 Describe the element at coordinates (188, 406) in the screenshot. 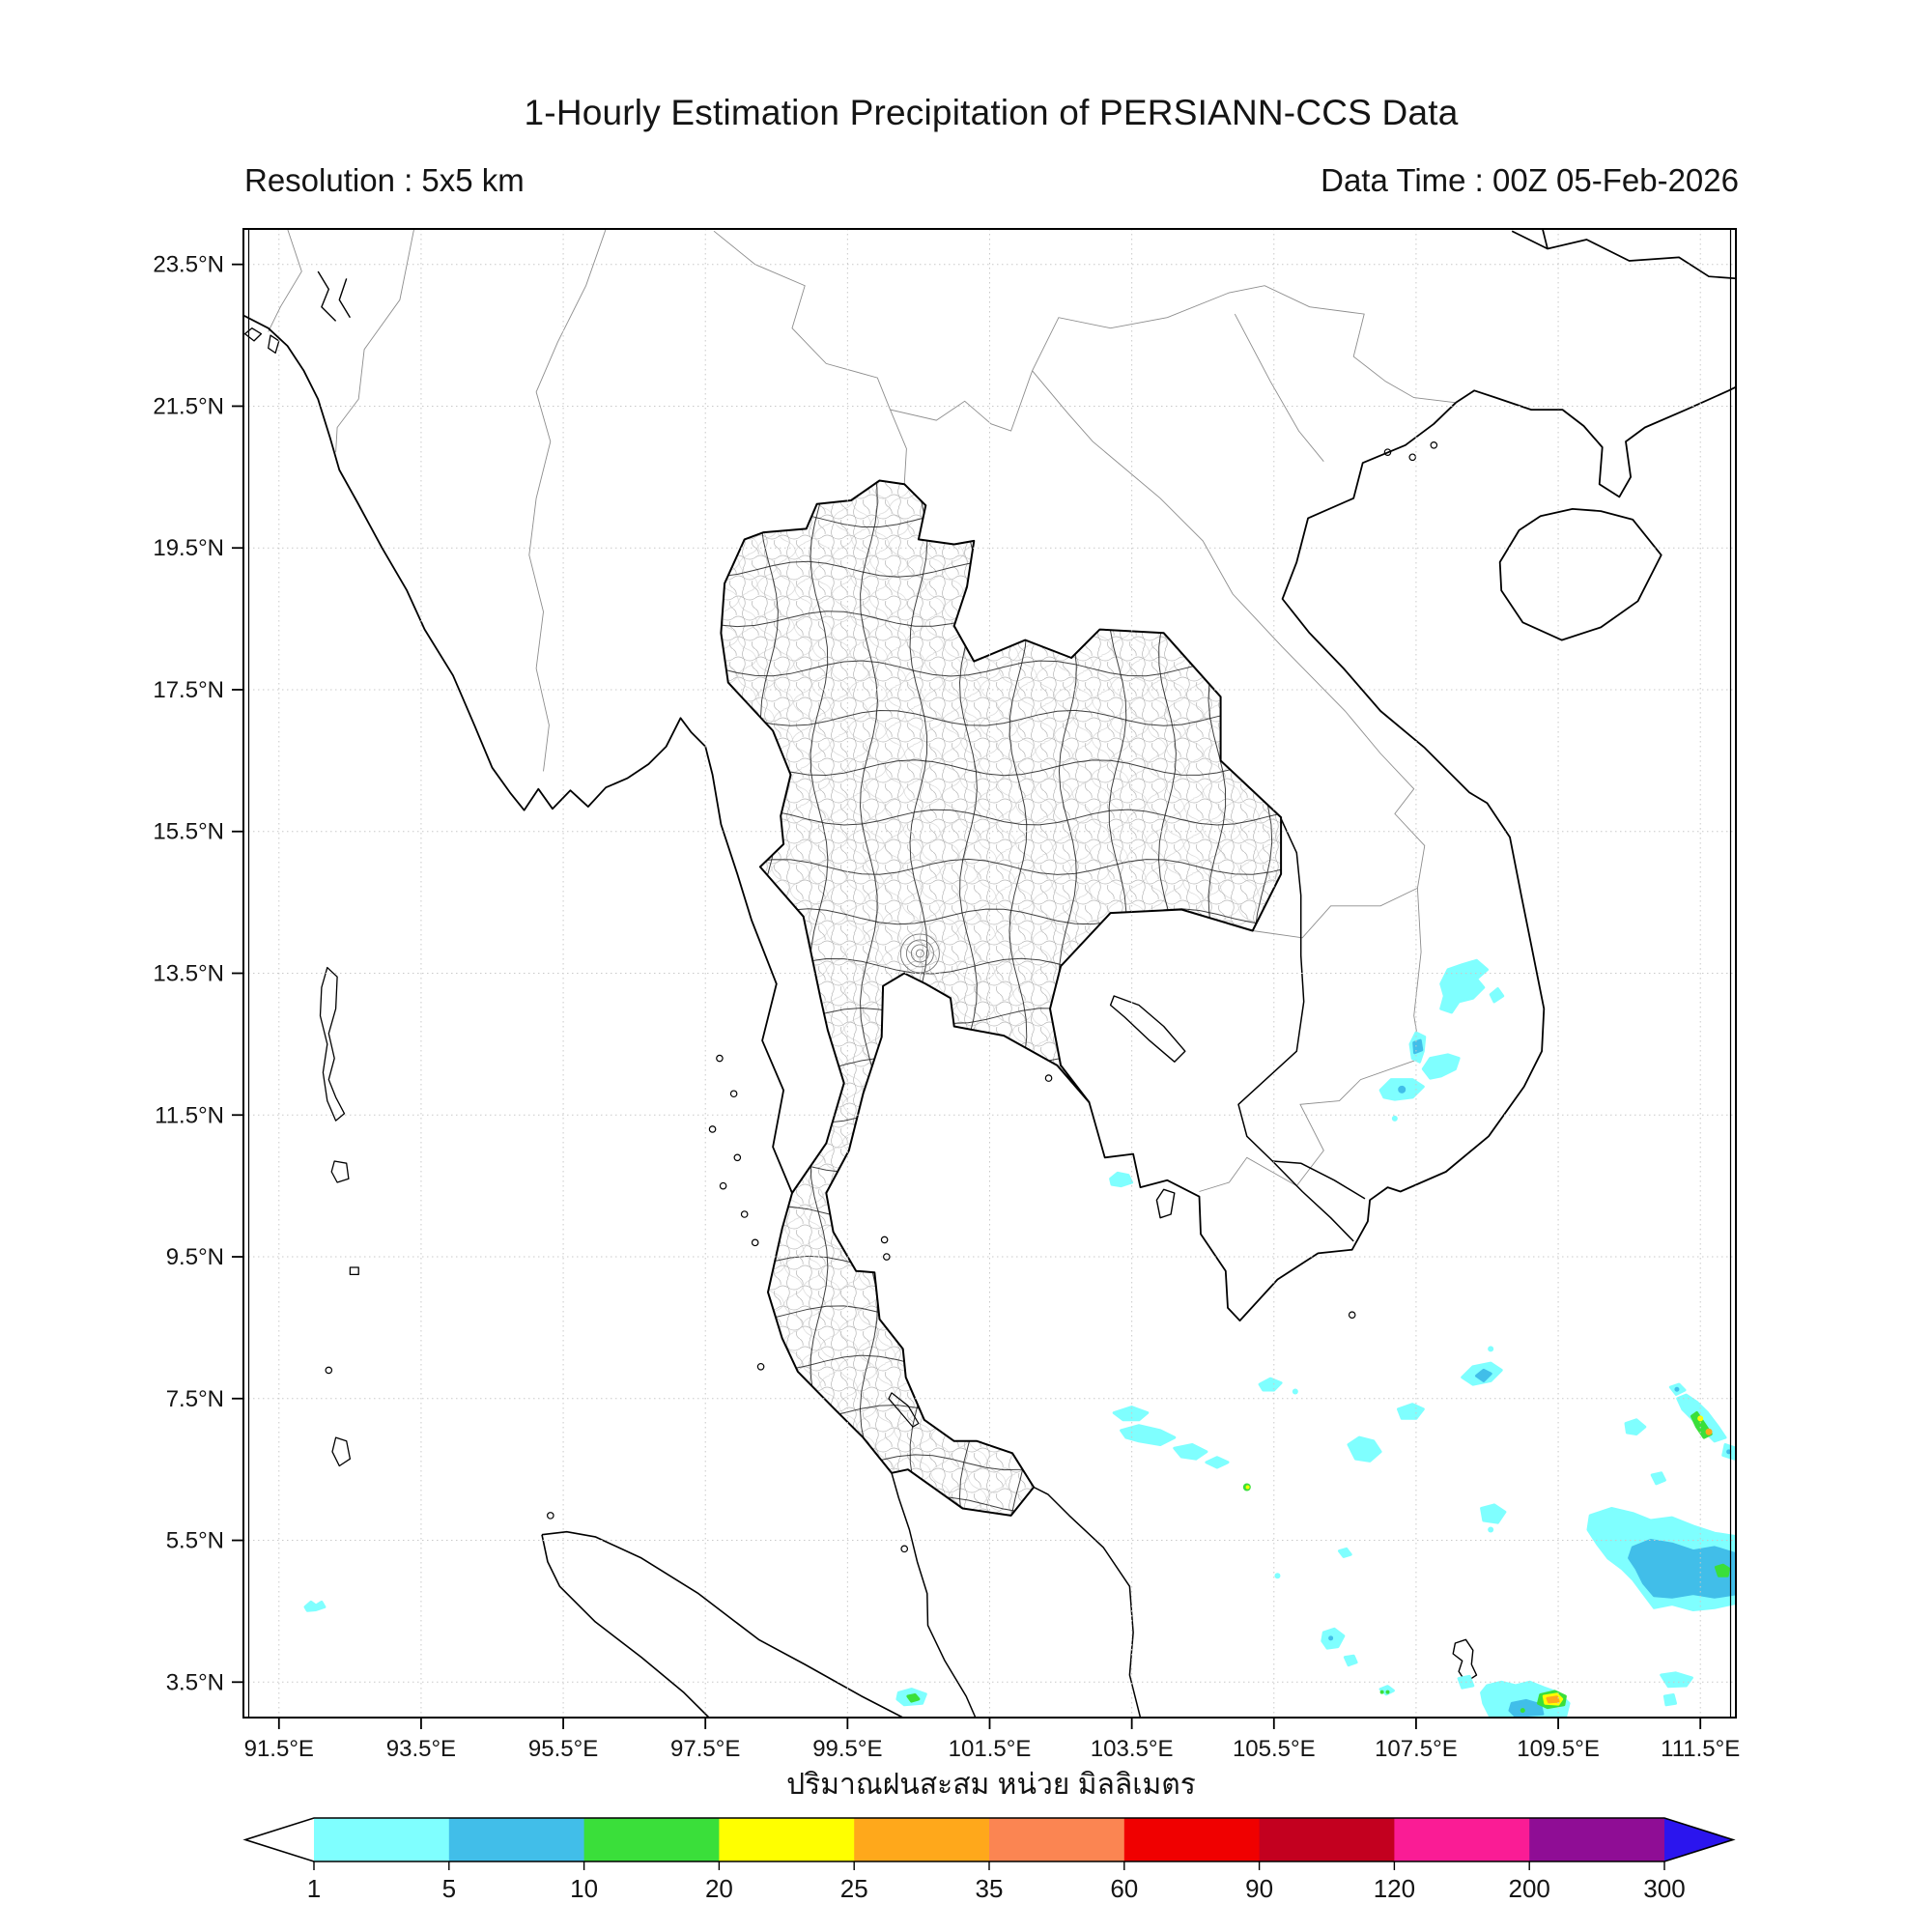

I see `y-tick-label: 21.5°N` at that location.